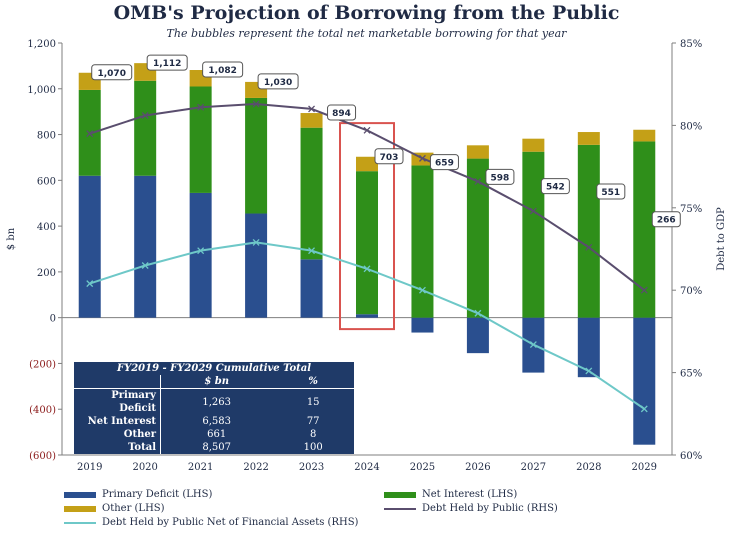 The image size is (733, 533). I want to click on bubble-label: 1,082, so click(222, 71).